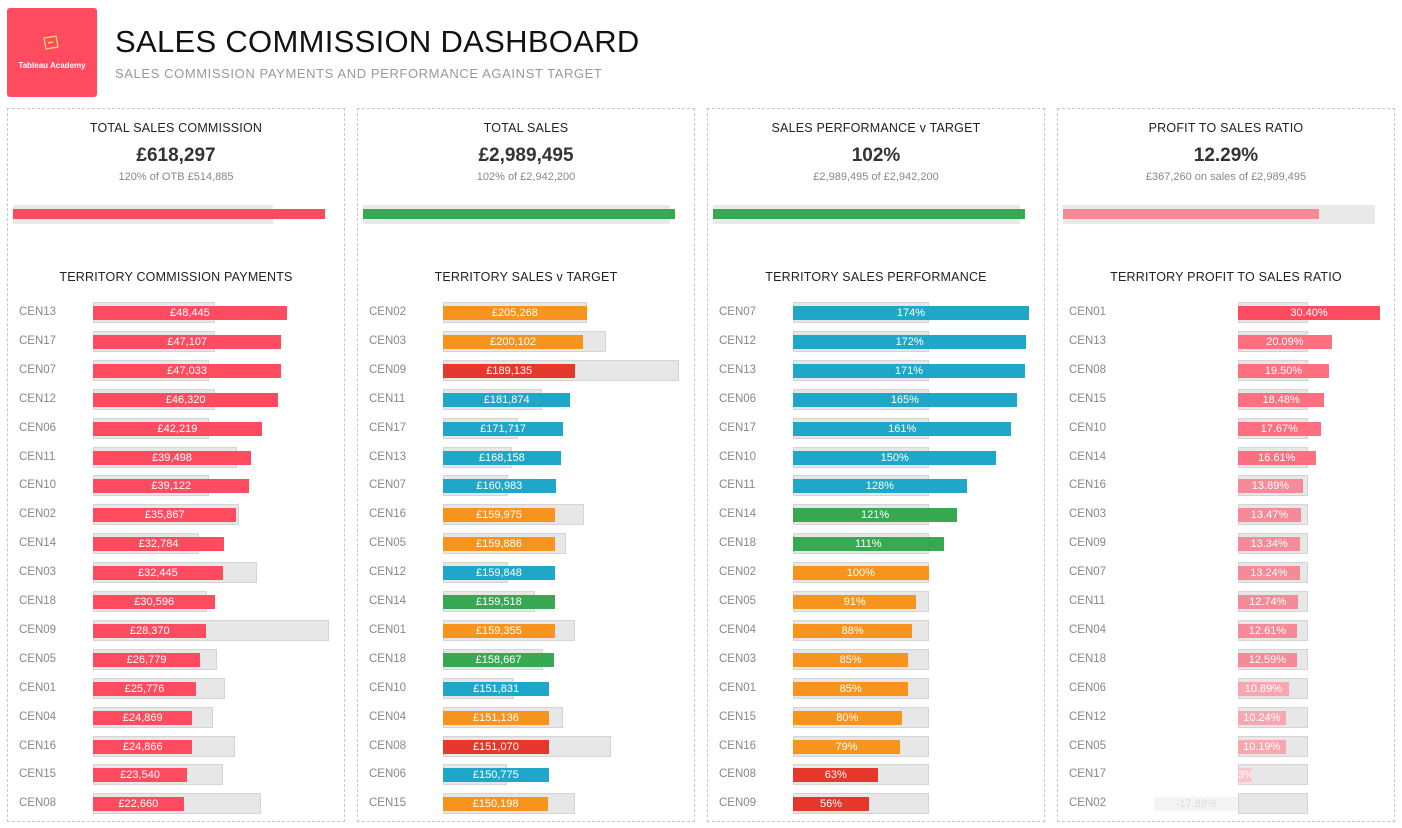  What do you see at coordinates (377, 41) in the screenshot?
I see `dashboard-title: SALES COMMISSION DASHBOARD` at bounding box center [377, 41].